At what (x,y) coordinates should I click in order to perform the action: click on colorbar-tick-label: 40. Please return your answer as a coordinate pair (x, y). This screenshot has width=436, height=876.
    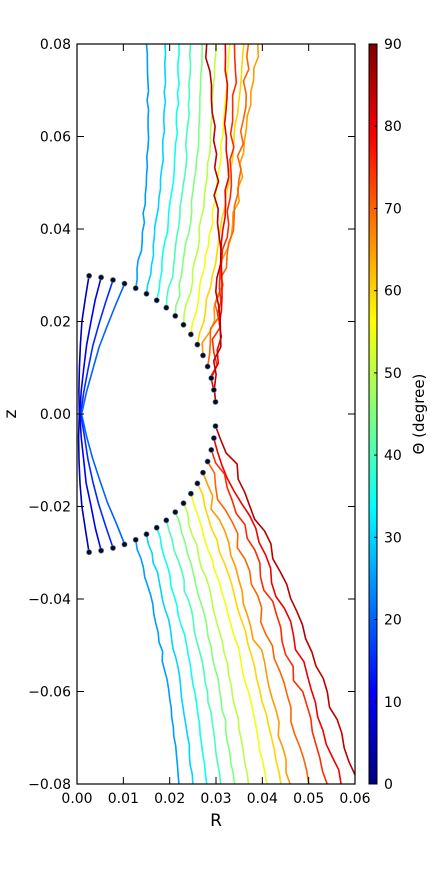
    Looking at the image, I should click on (393, 456).